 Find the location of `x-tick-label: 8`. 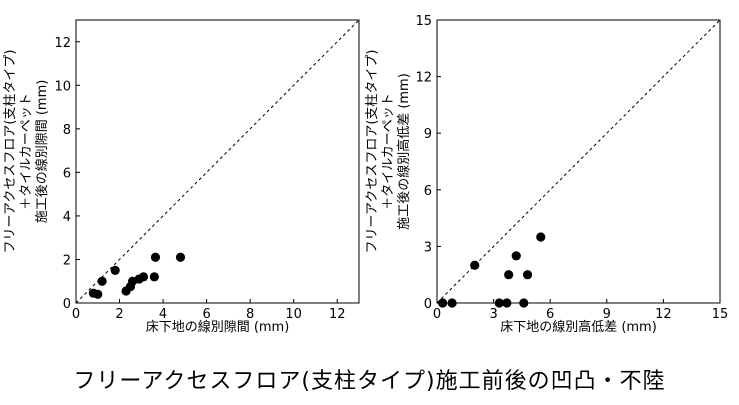

x-tick-label: 8 is located at coordinates (250, 314).